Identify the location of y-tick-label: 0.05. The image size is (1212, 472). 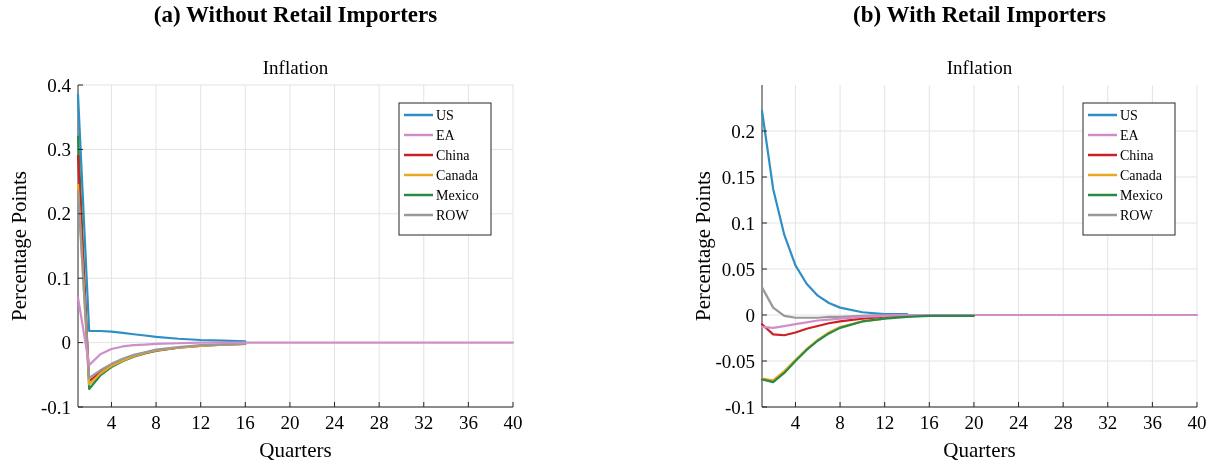
(738, 269).